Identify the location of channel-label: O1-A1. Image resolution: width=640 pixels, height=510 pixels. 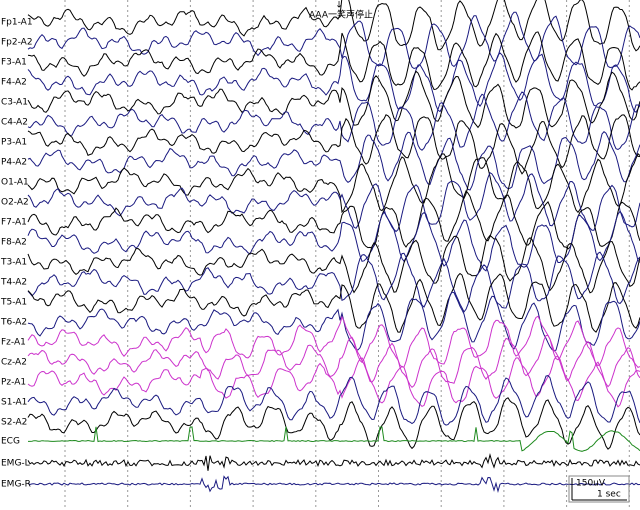
(15, 183).